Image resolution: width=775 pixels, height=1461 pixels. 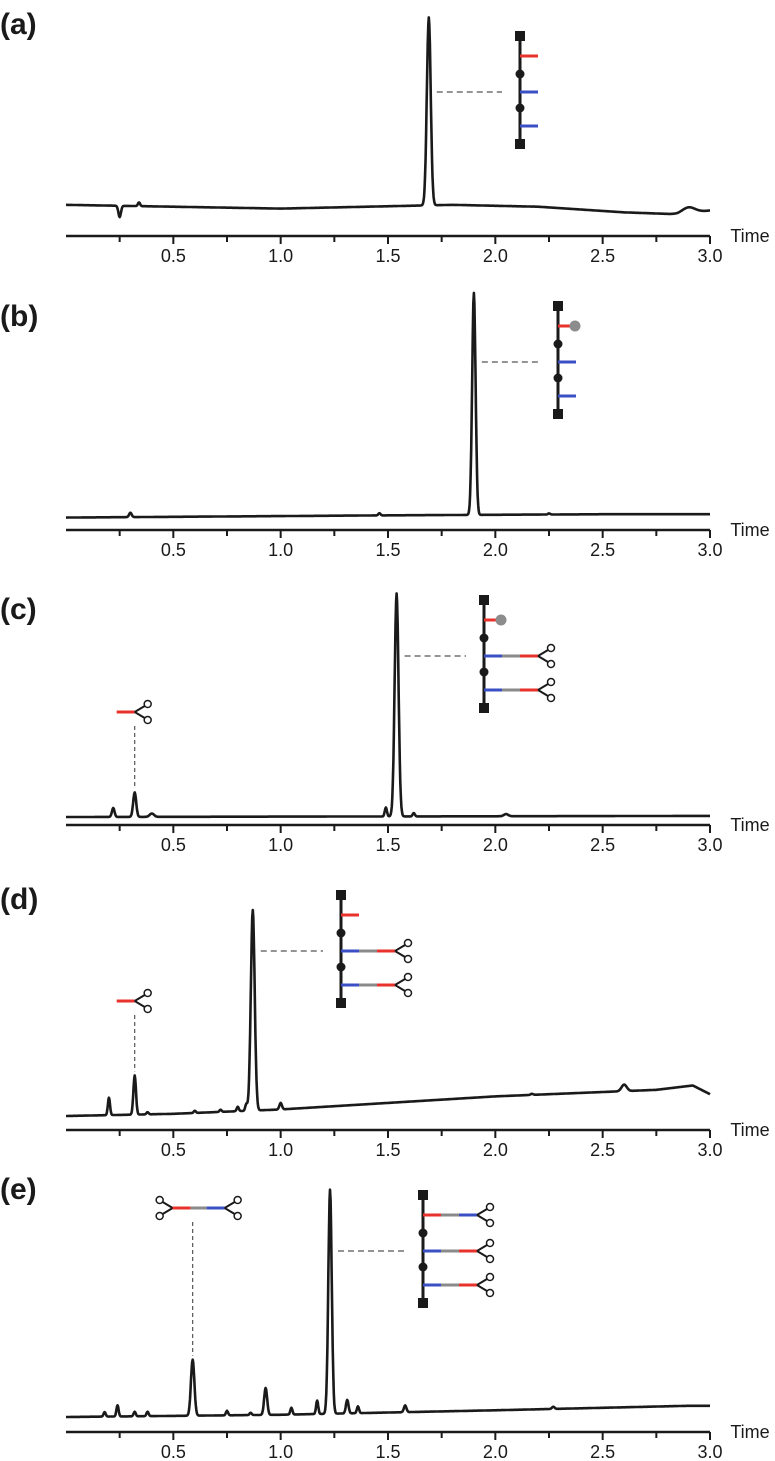 What do you see at coordinates (18, 24) in the screenshot?
I see `panel-label: (a)` at bounding box center [18, 24].